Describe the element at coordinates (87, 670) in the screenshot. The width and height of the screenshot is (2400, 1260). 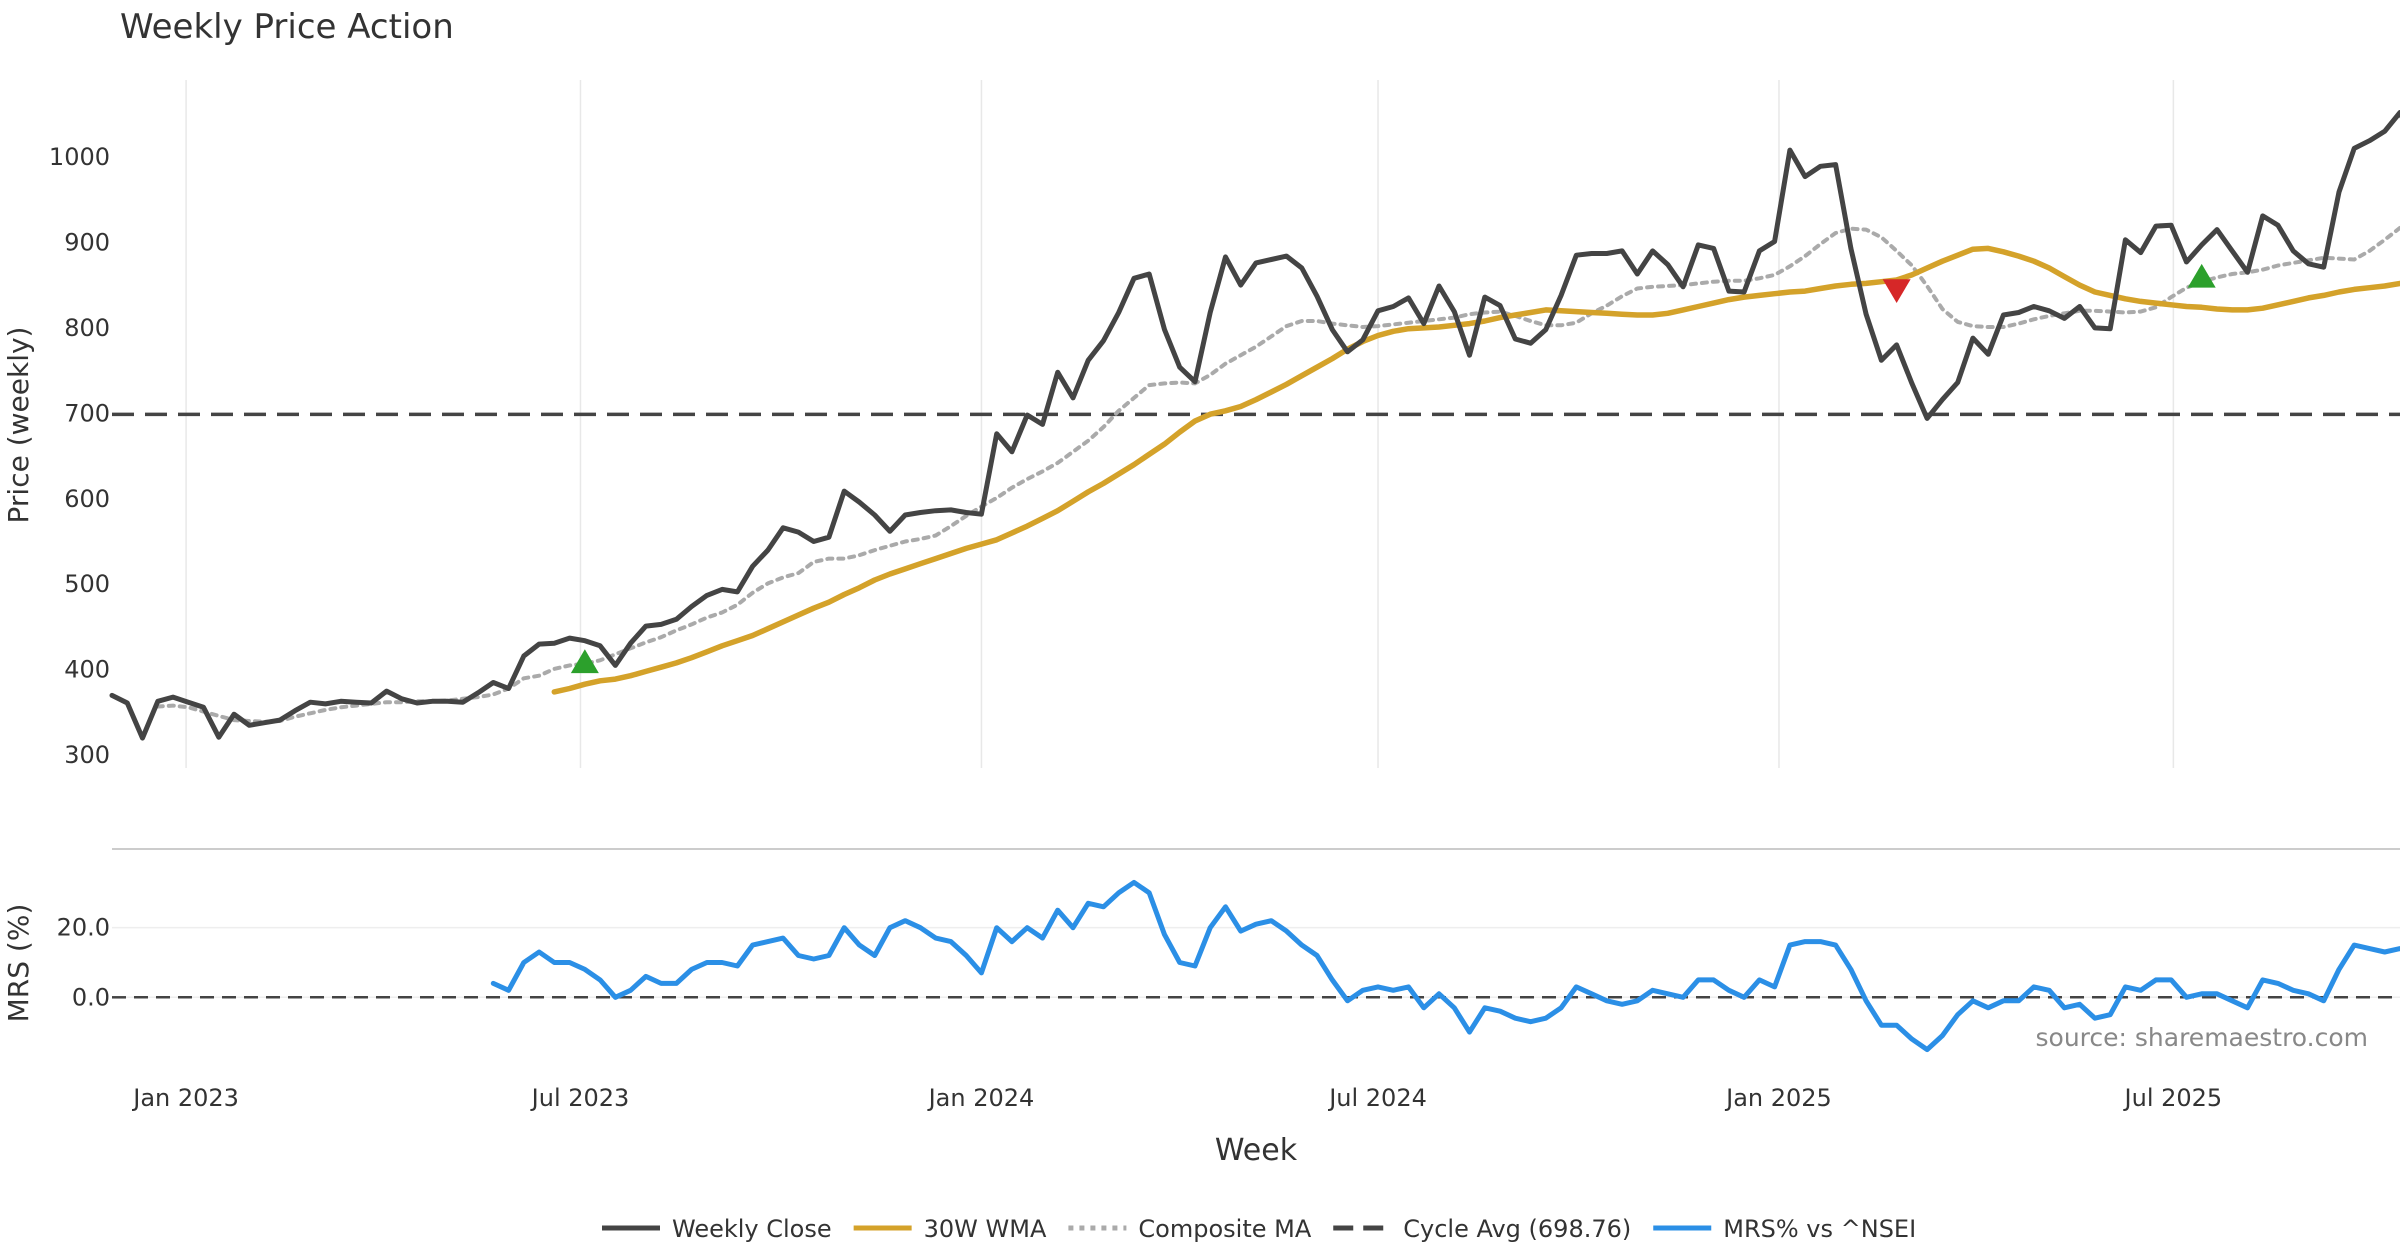
I see `price-y-tick-label: 400` at that location.